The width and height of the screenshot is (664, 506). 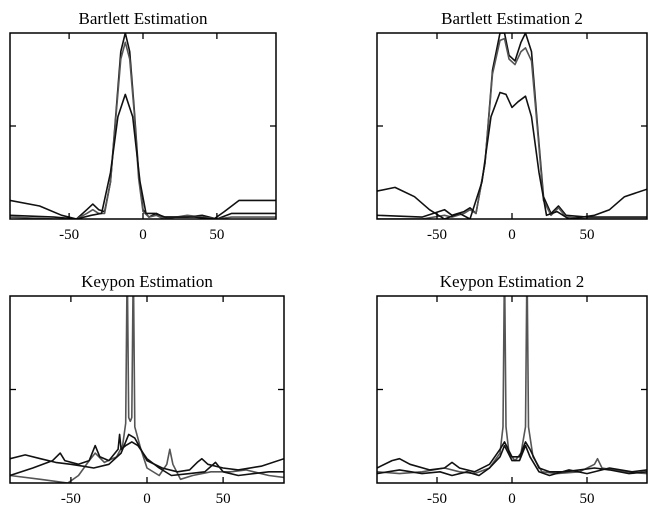 What do you see at coordinates (512, 18) in the screenshot?
I see `chart-title: Bartlett Estimation 2` at bounding box center [512, 18].